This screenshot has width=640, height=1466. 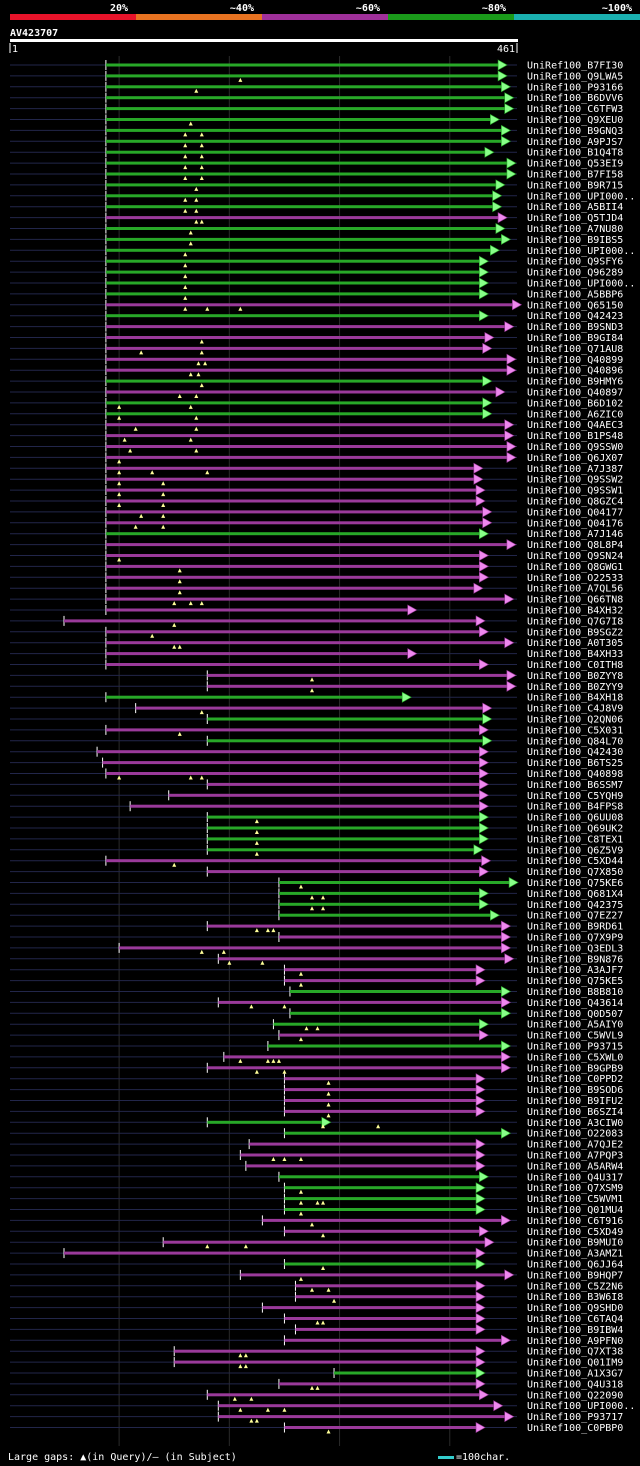 I want to click on hit-label: UniRef100_B9IBS5, so click(x=575, y=240).